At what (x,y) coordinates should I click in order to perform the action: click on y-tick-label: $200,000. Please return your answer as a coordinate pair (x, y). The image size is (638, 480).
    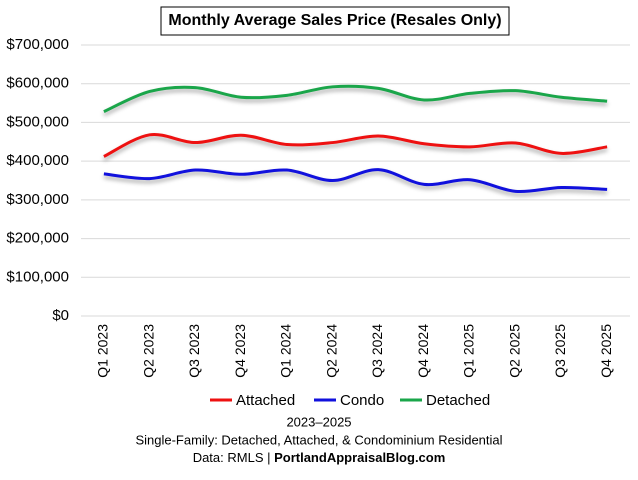
    Looking at the image, I should click on (37, 238).